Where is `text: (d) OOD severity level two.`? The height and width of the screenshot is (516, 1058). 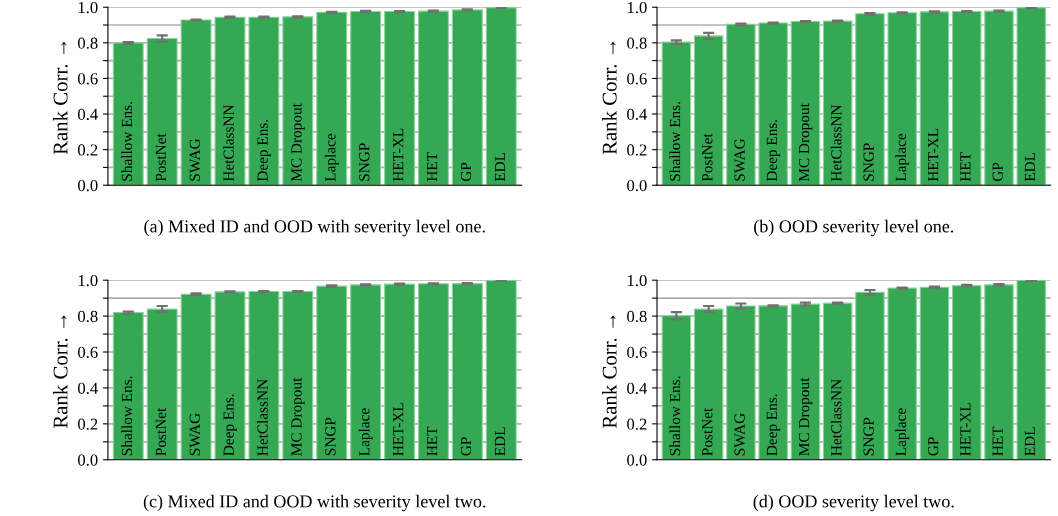 text: (d) OOD severity level two. is located at coordinates (853, 503).